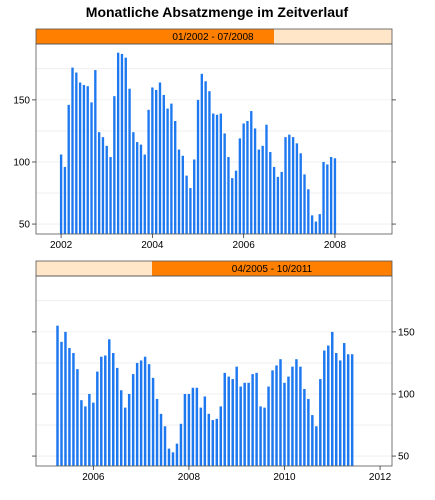  I want to click on panel-bottom-strip-range, so click(272, 268).